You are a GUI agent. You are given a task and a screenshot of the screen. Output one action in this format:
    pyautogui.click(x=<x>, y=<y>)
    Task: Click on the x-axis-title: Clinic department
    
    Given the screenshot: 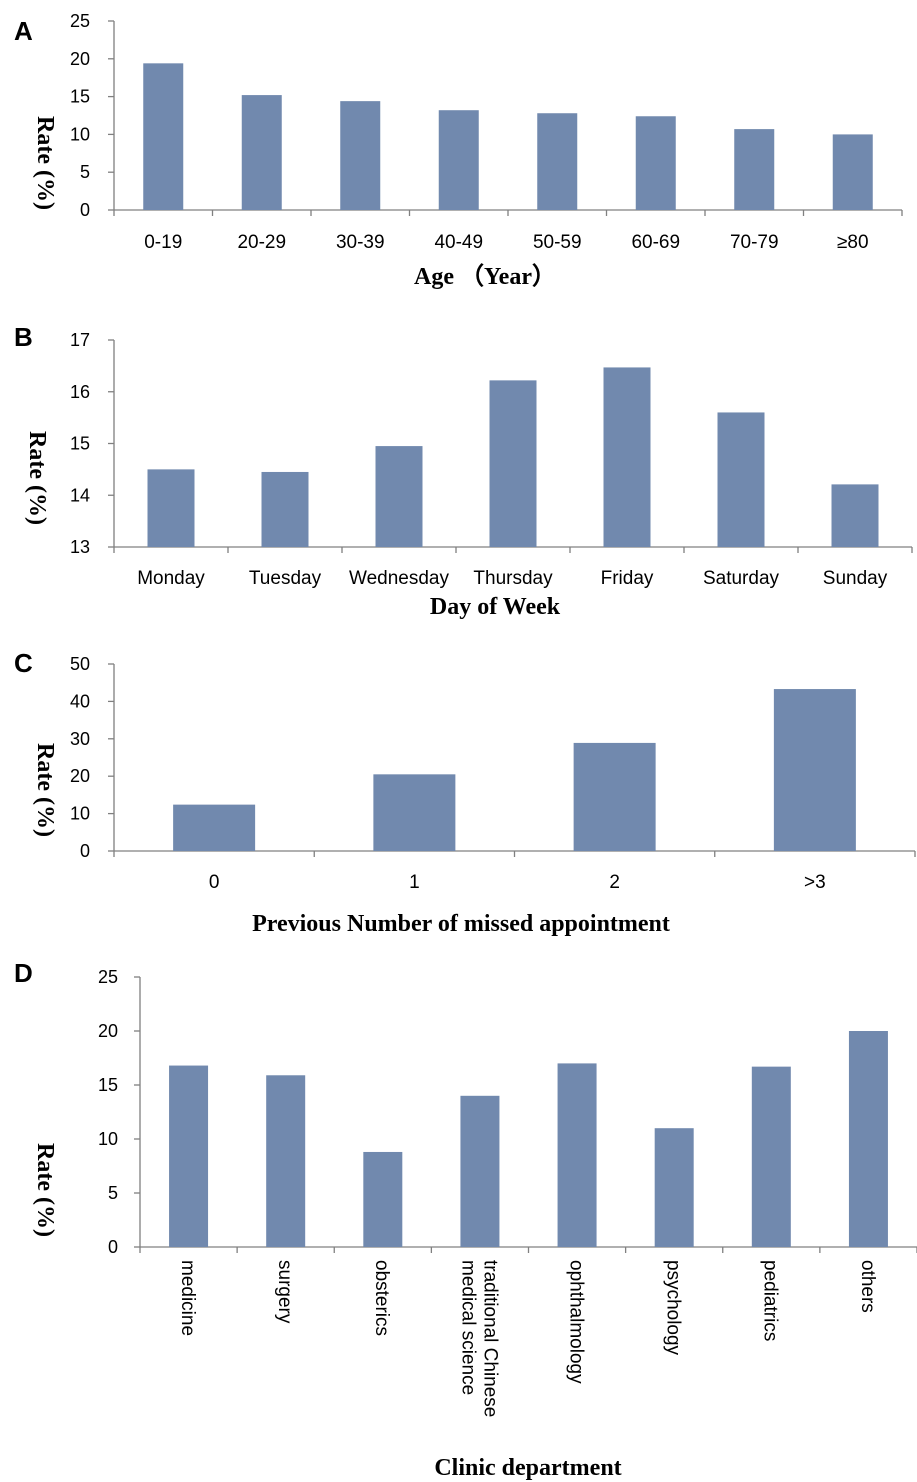 What is the action you would take?
    pyautogui.click(x=527, y=1468)
    